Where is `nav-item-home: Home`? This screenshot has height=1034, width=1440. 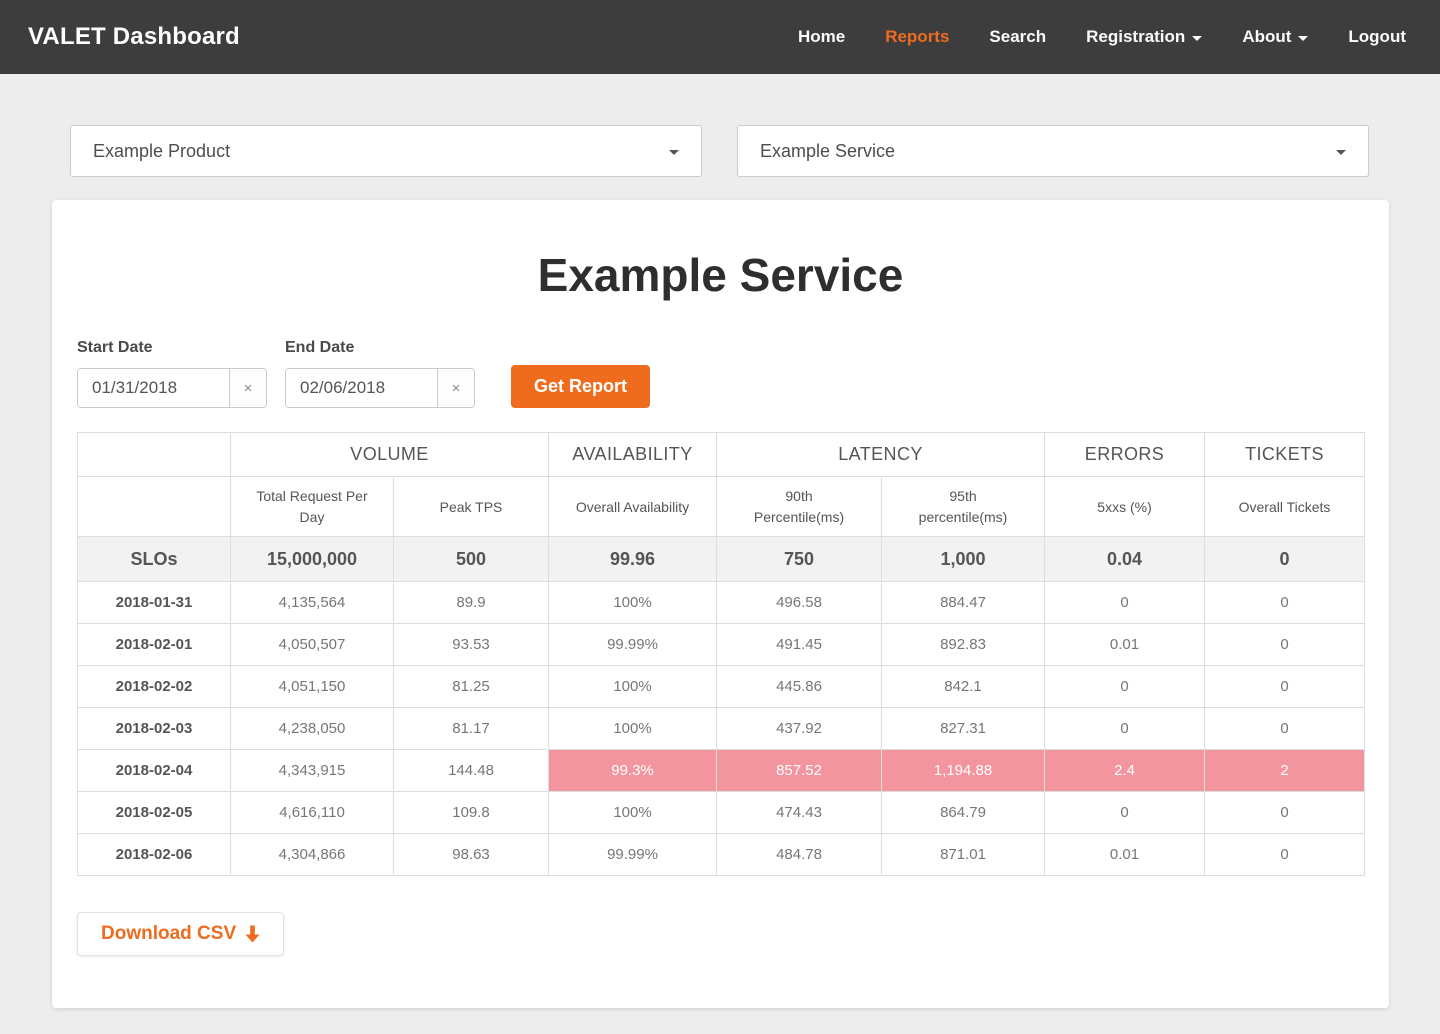
nav-item-home: Home is located at coordinates (821, 37).